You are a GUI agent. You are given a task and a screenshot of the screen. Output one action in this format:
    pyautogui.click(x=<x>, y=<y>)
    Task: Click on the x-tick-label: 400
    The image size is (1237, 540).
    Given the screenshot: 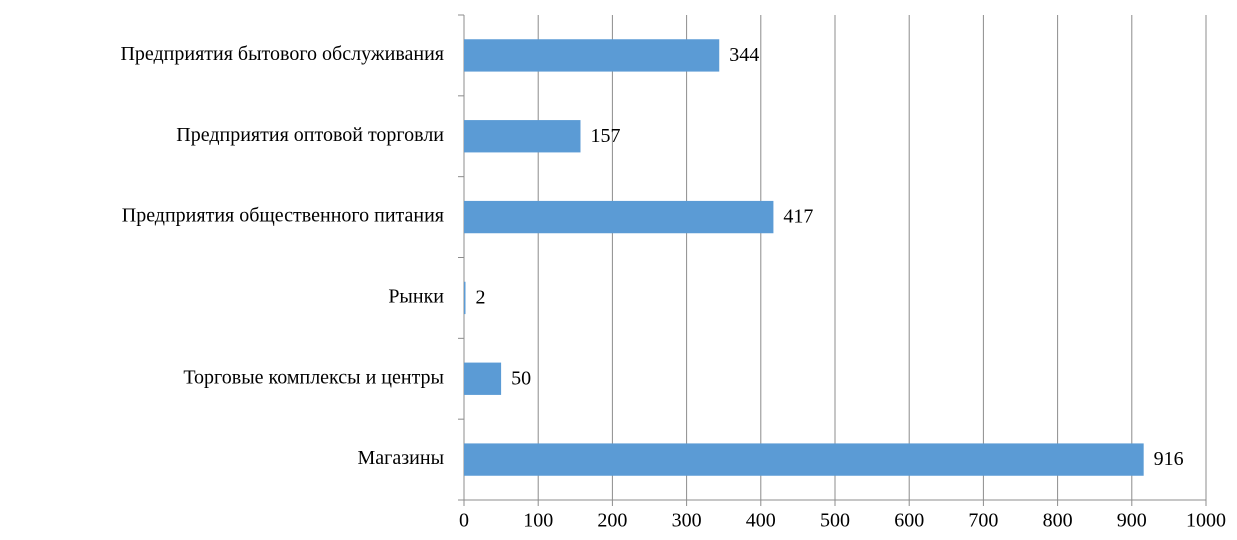 What is the action you would take?
    pyautogui.click(x=761, y=521)
    